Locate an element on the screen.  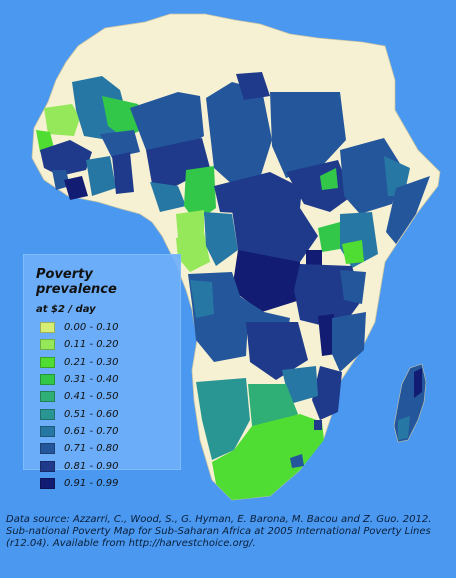
legend-item: 0.31 - 0.40 is located at coordinates (102, 379).